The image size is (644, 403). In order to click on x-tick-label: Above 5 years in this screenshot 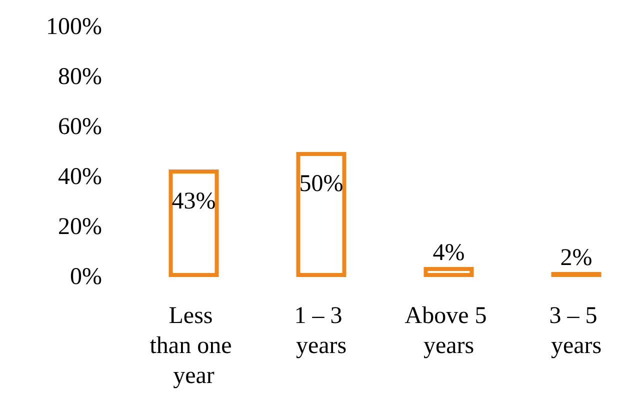, I will do `click(448, 331)`.